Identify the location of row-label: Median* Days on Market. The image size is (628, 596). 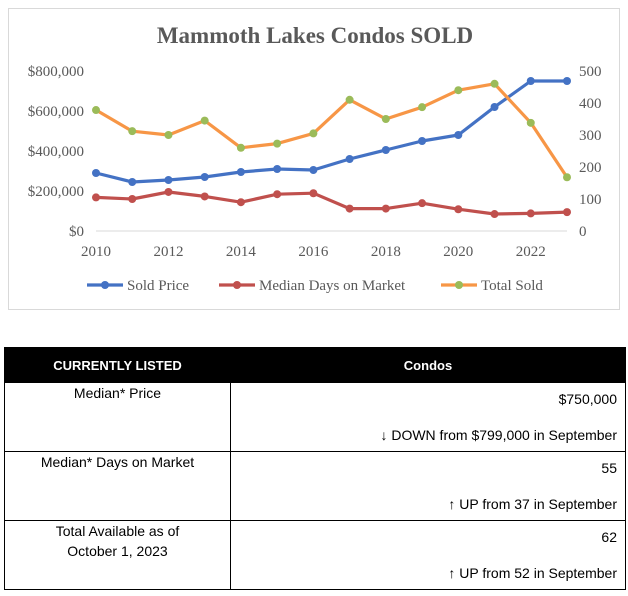
(117, 486).